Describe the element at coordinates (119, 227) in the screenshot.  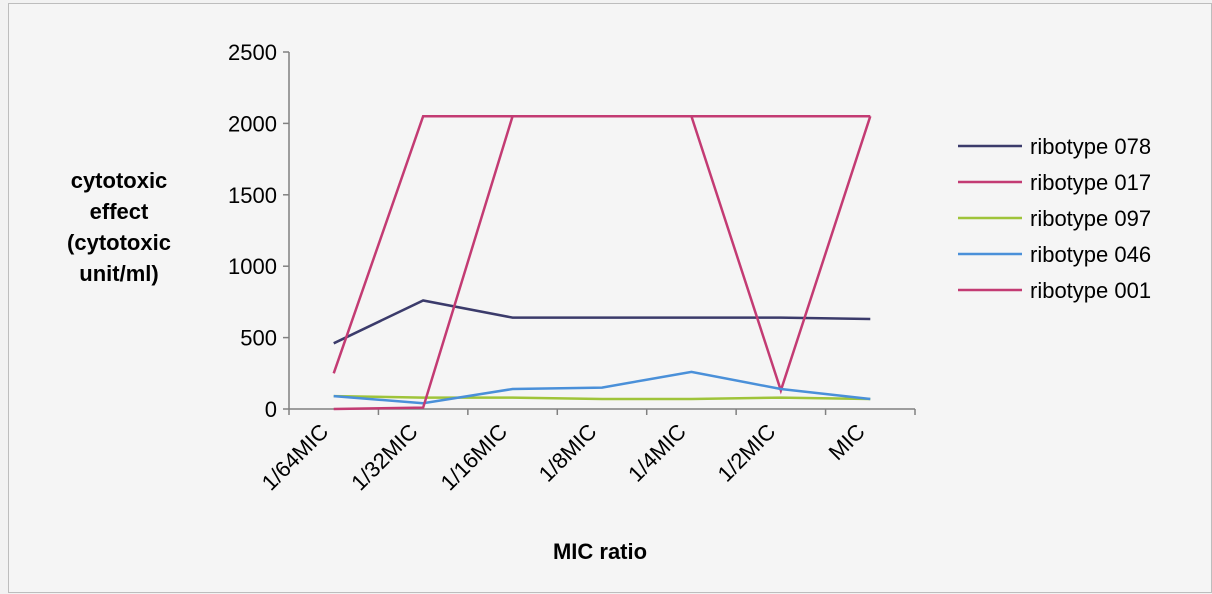
I see `y-axis-title: cytotoxic effect (cytotoxic unit/ml)` at that location.